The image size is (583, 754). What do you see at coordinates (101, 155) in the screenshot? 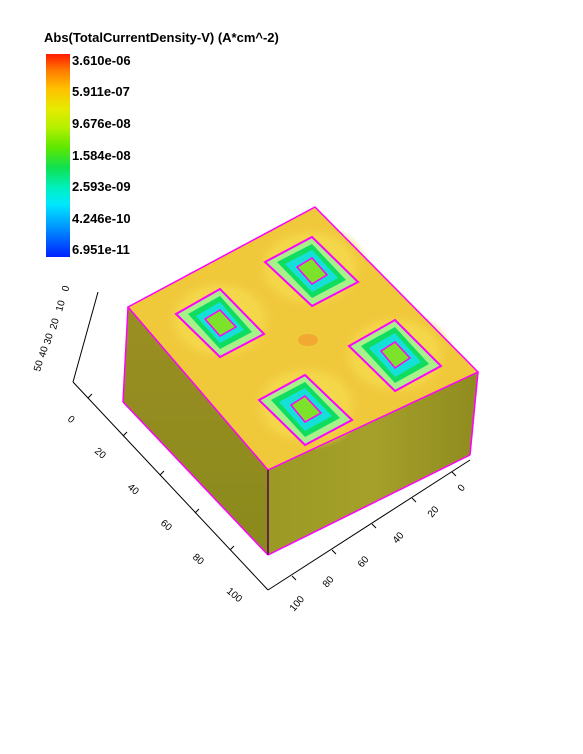
I see `colorbar-tick: 1.584e-08` at bounding box center [101, 155].